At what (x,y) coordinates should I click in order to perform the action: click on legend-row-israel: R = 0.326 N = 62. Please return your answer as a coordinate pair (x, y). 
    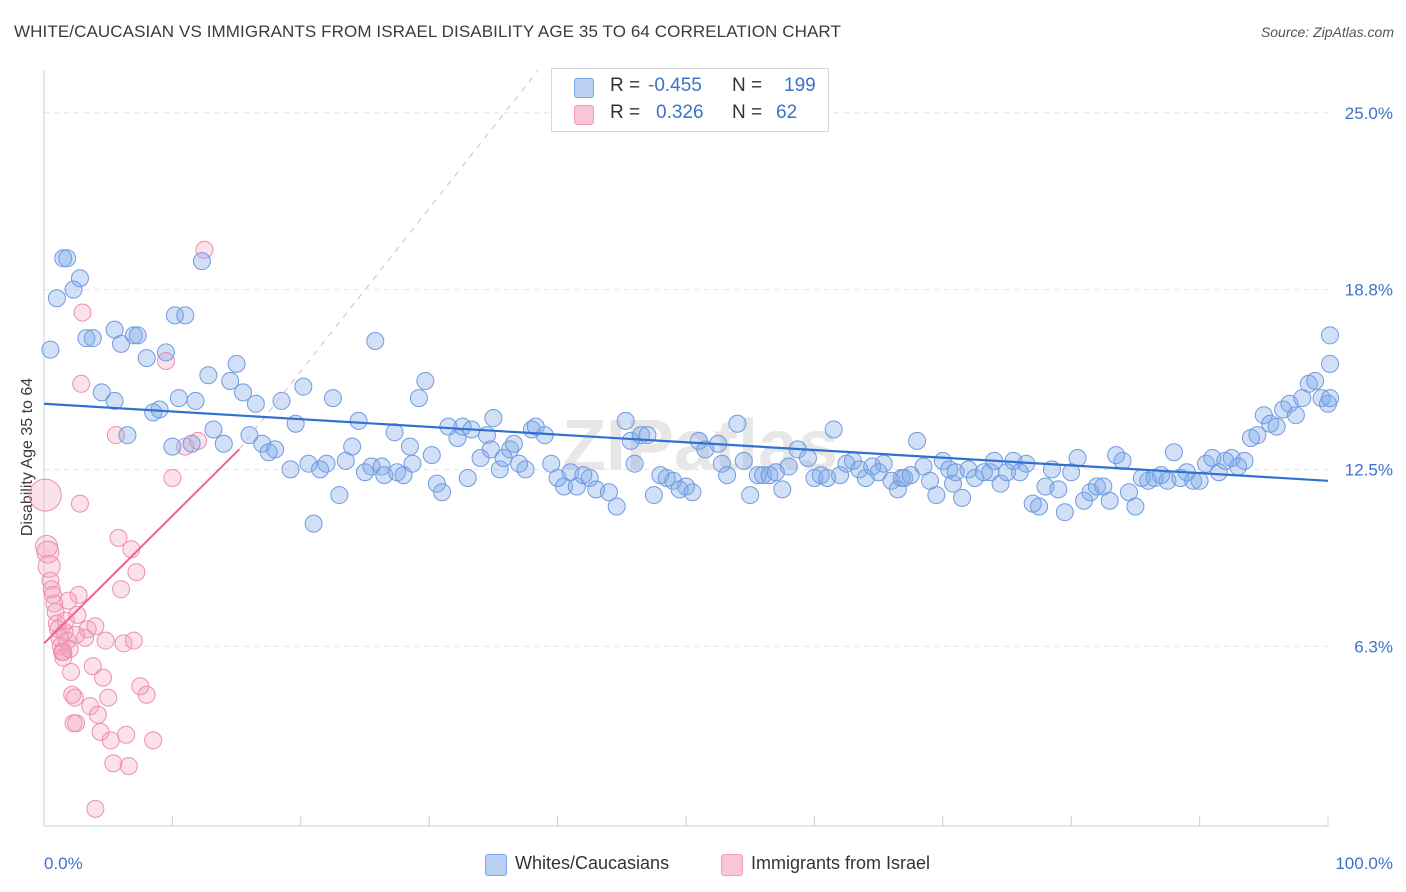
    Looking at the image, I should click on (690, 115).